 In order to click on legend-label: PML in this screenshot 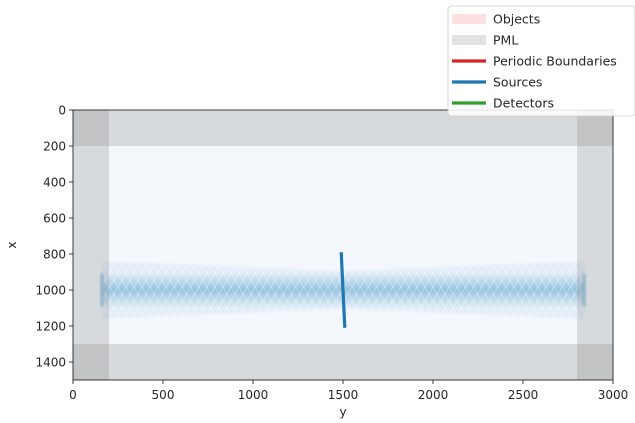, I will do `click(505, 40)`.